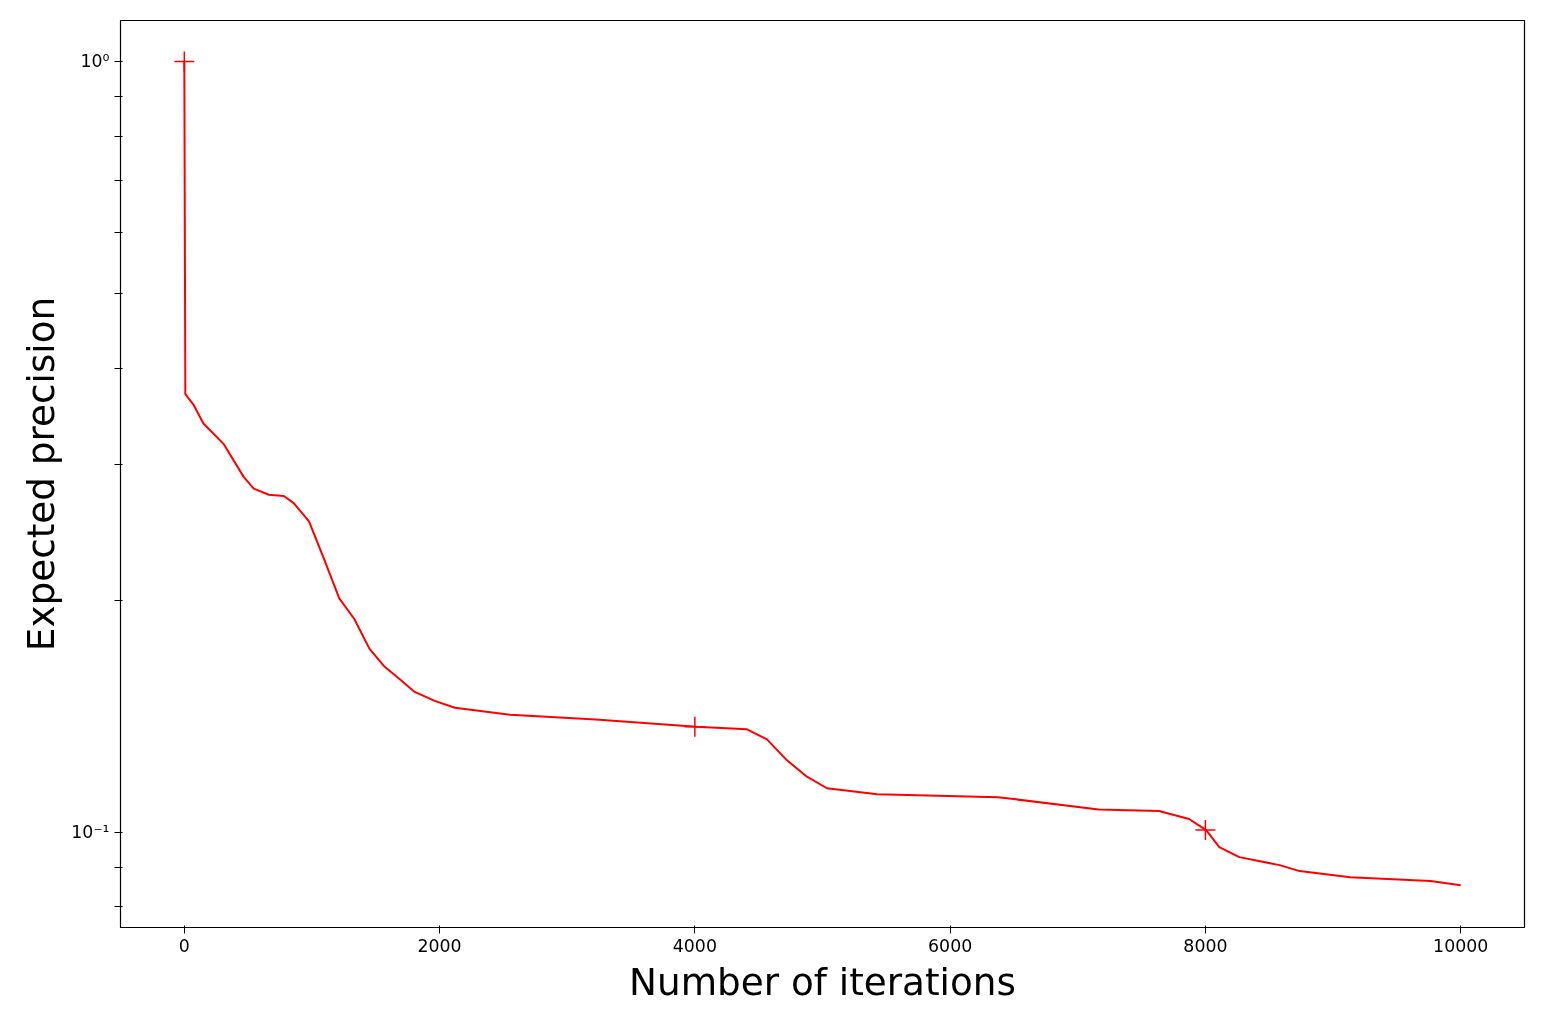 The width and height of the screenshot is (1546, 1027). Describe the element at coordinates (822, 981) in the screenshot. I see `x-axis-title: Number of iterations` at that location.